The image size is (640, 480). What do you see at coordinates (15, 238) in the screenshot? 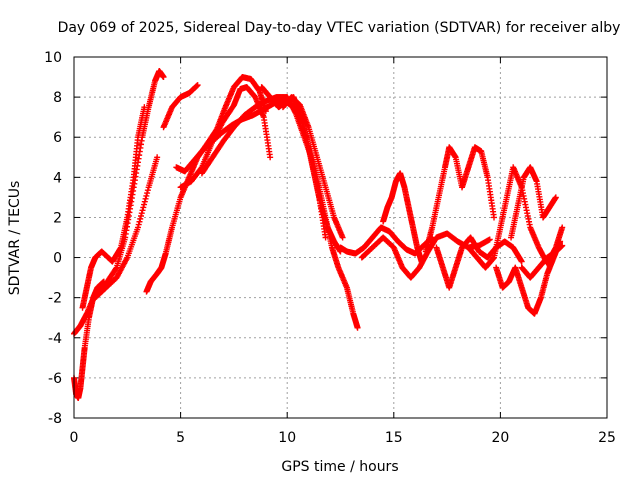
I see `y-axis-label: SDTVAR / TECUs` at bounding box center [15, 238].